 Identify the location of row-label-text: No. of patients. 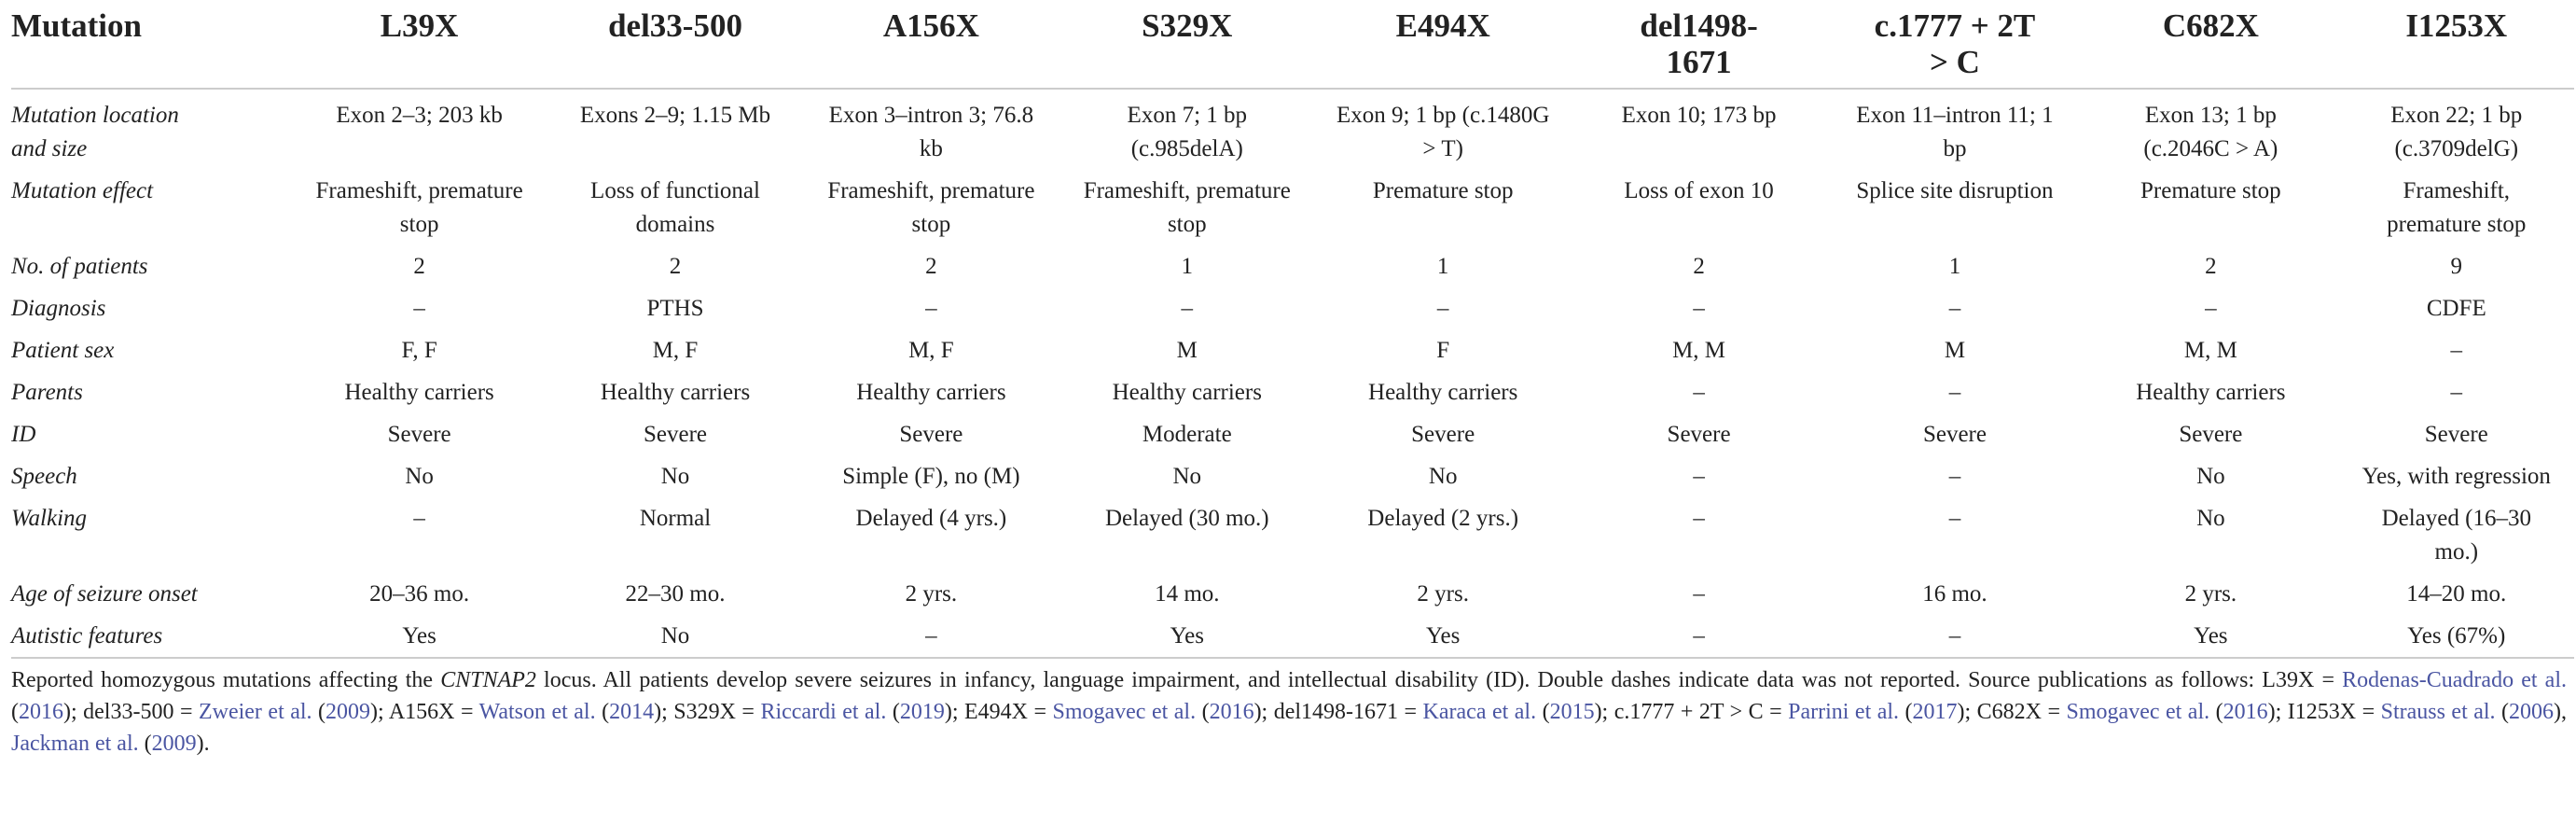
(79, 266).